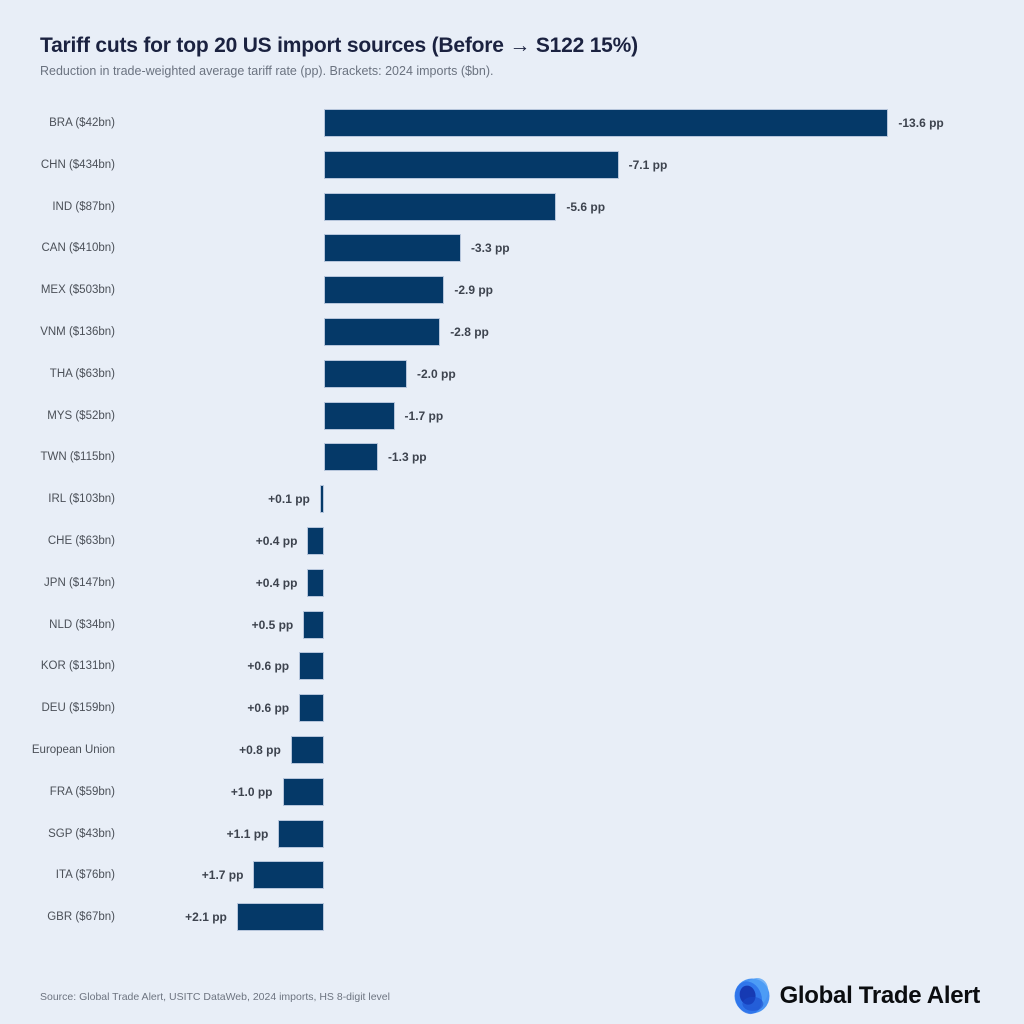 Image resolution: width=1024 pixels, height=1024 pixels. What do you see at coordinates (752, 996) in the screenshot?
I see `globe-logo-icon` at bounding box center [752, 996].